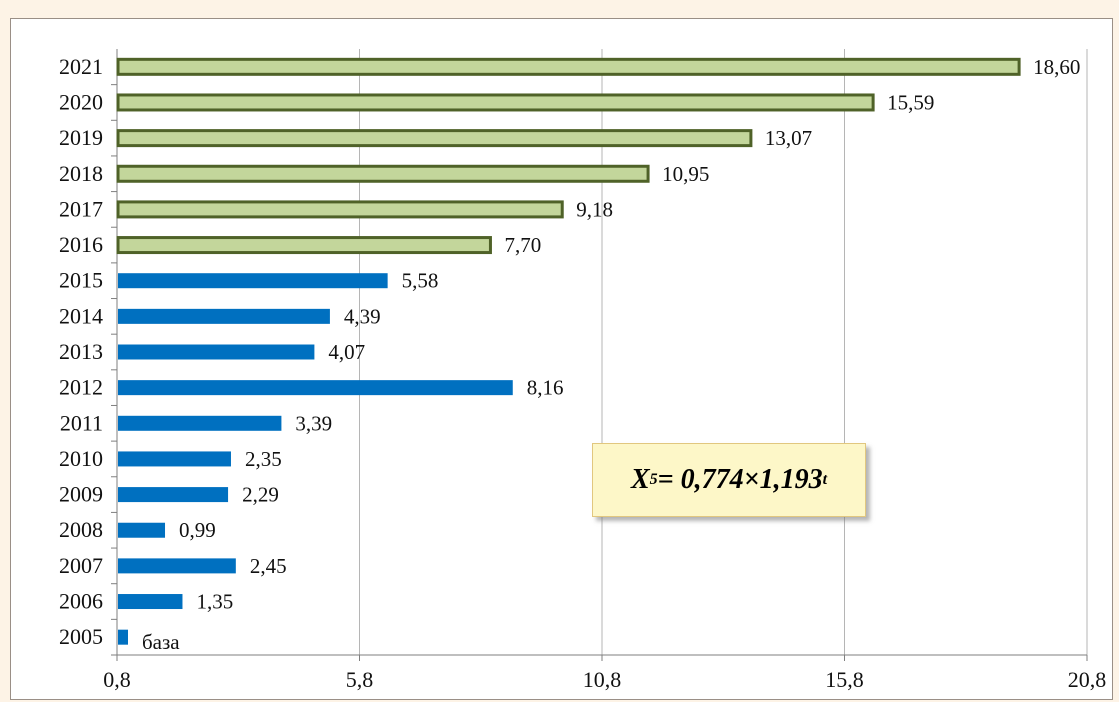  Describe the element at coordinates (260, 495) in the screenshot. I see `value-label: 2,29` at that location.